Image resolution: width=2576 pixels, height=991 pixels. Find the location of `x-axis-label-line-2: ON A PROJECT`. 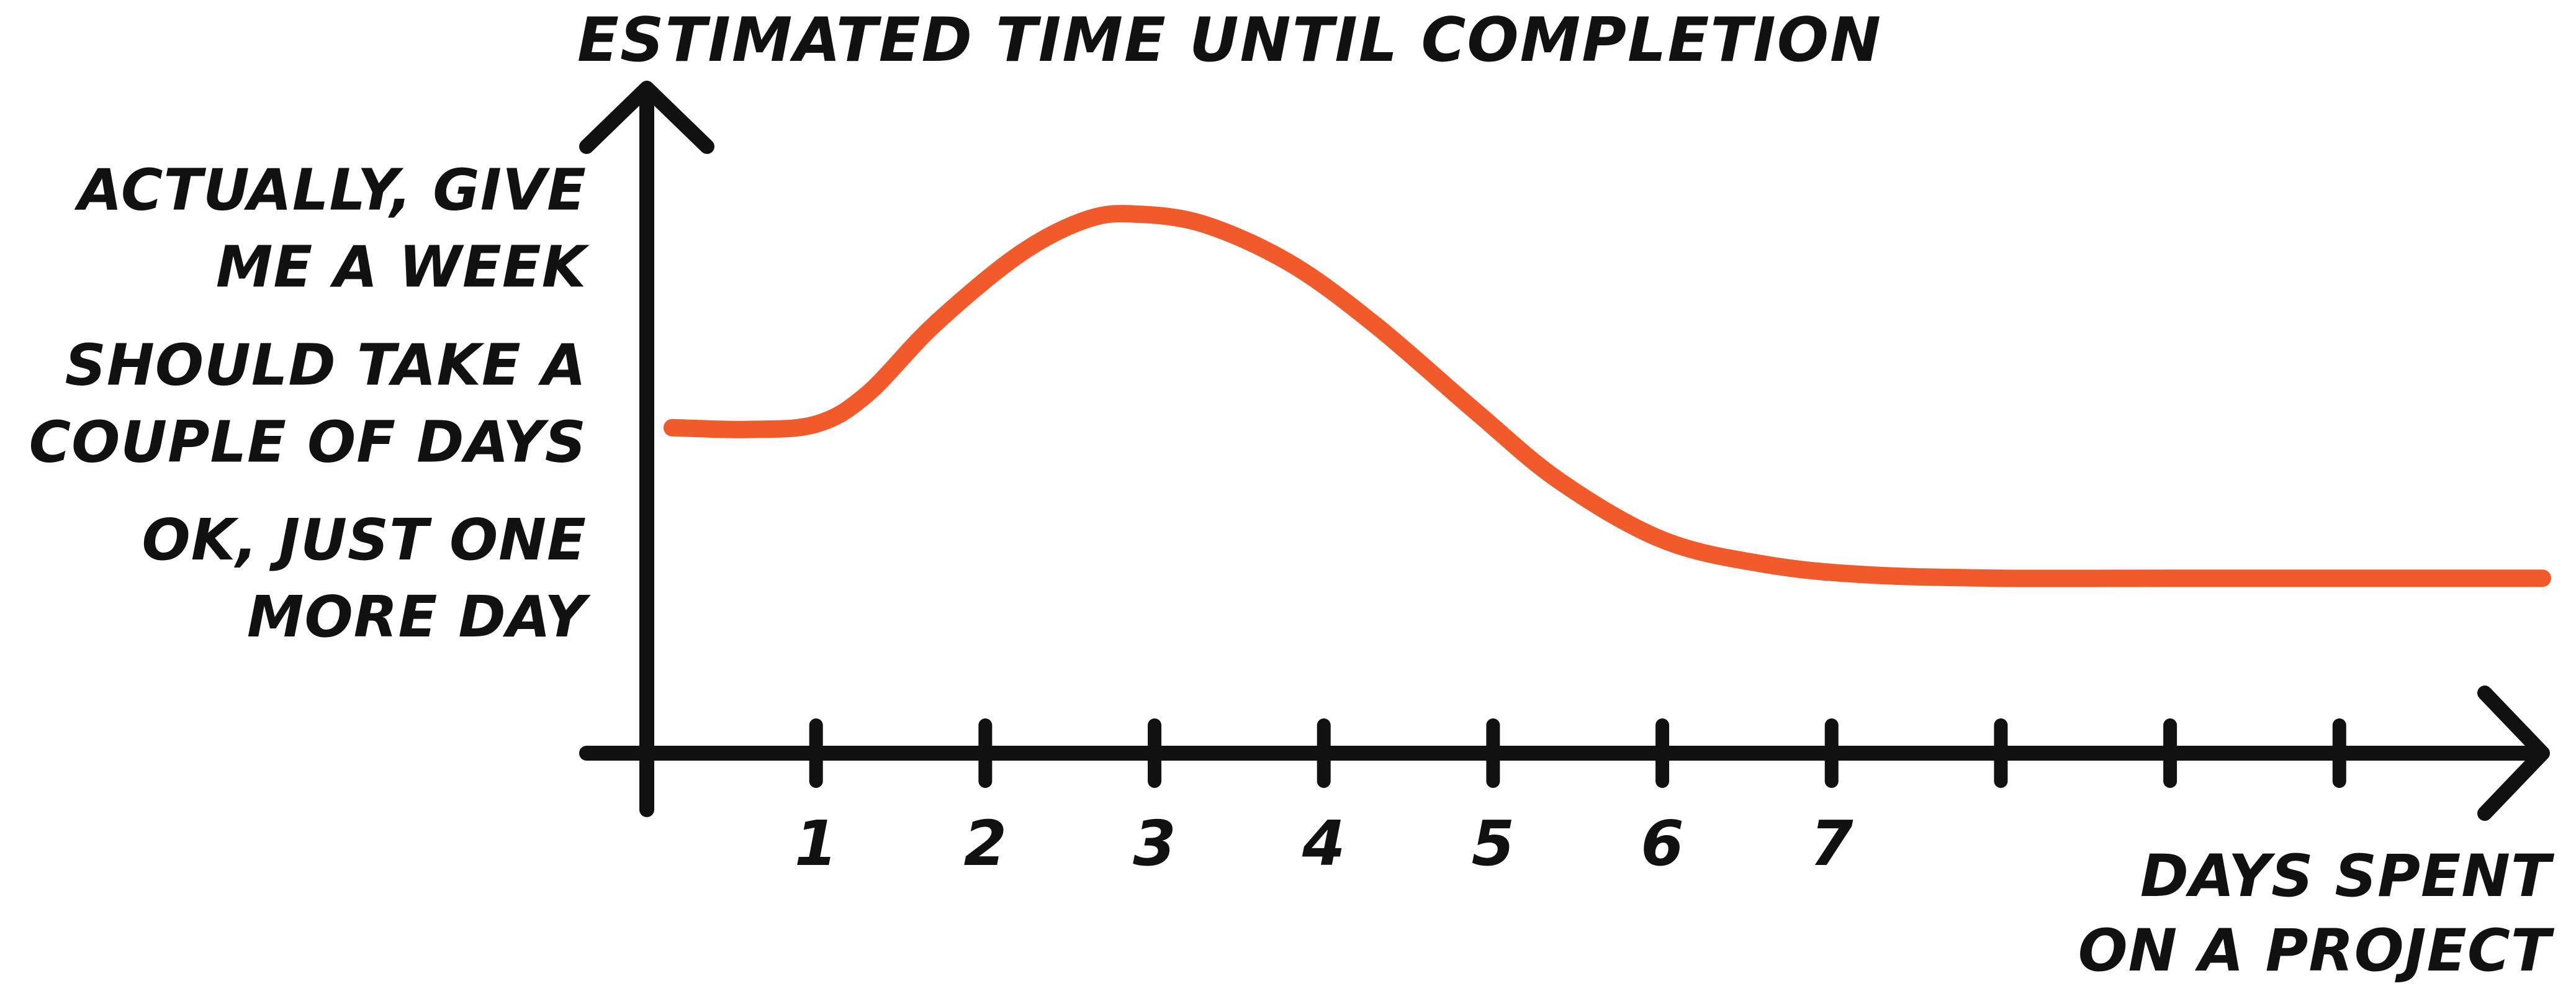

x-axis-label-line-2: ON A PROJECT is located at coordinates (2316, 951).